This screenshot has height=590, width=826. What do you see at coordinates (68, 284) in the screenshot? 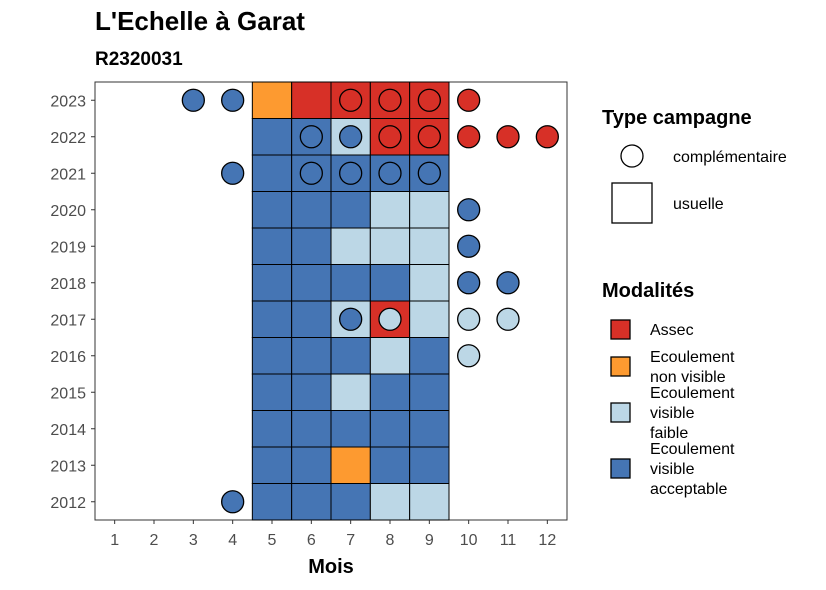
I see `y-tick-label-2018: 2018` at bounding box center [68, 284].